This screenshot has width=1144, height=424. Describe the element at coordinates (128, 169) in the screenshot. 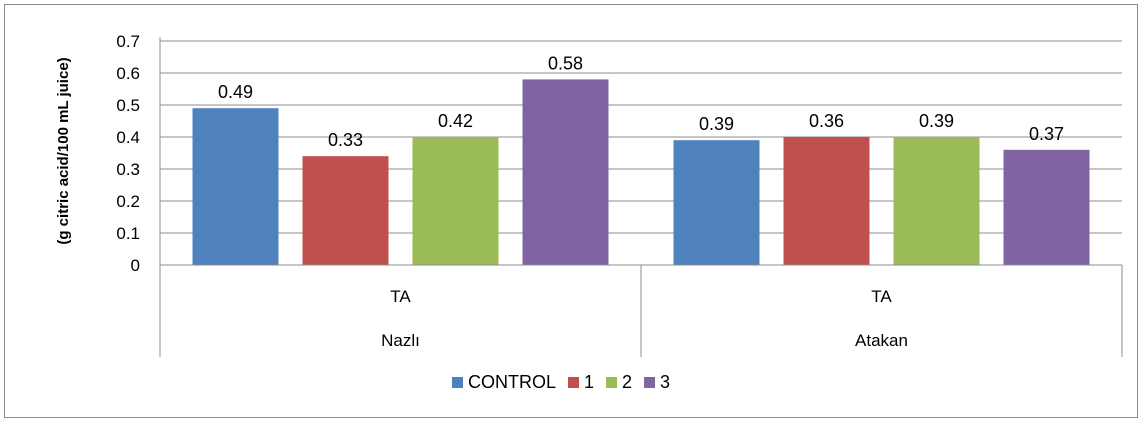

I see `y-tick-label: 0.3` at that location.